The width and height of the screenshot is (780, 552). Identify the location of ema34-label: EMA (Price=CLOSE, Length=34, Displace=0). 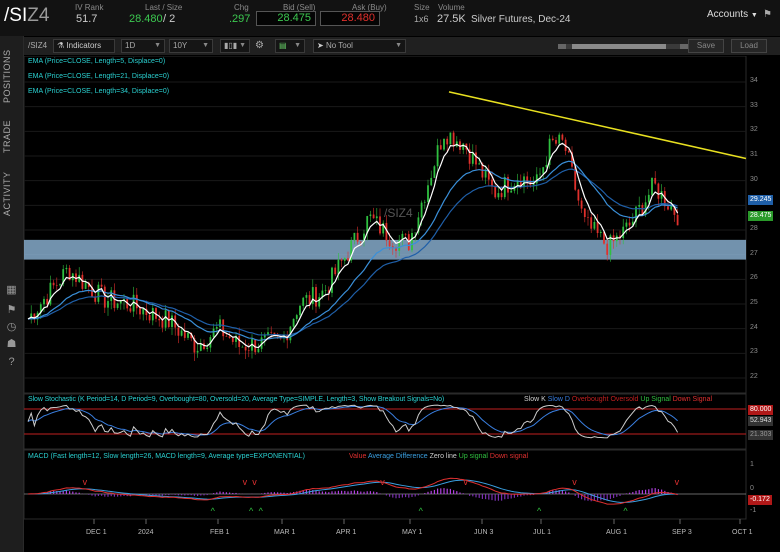
(99, 91).